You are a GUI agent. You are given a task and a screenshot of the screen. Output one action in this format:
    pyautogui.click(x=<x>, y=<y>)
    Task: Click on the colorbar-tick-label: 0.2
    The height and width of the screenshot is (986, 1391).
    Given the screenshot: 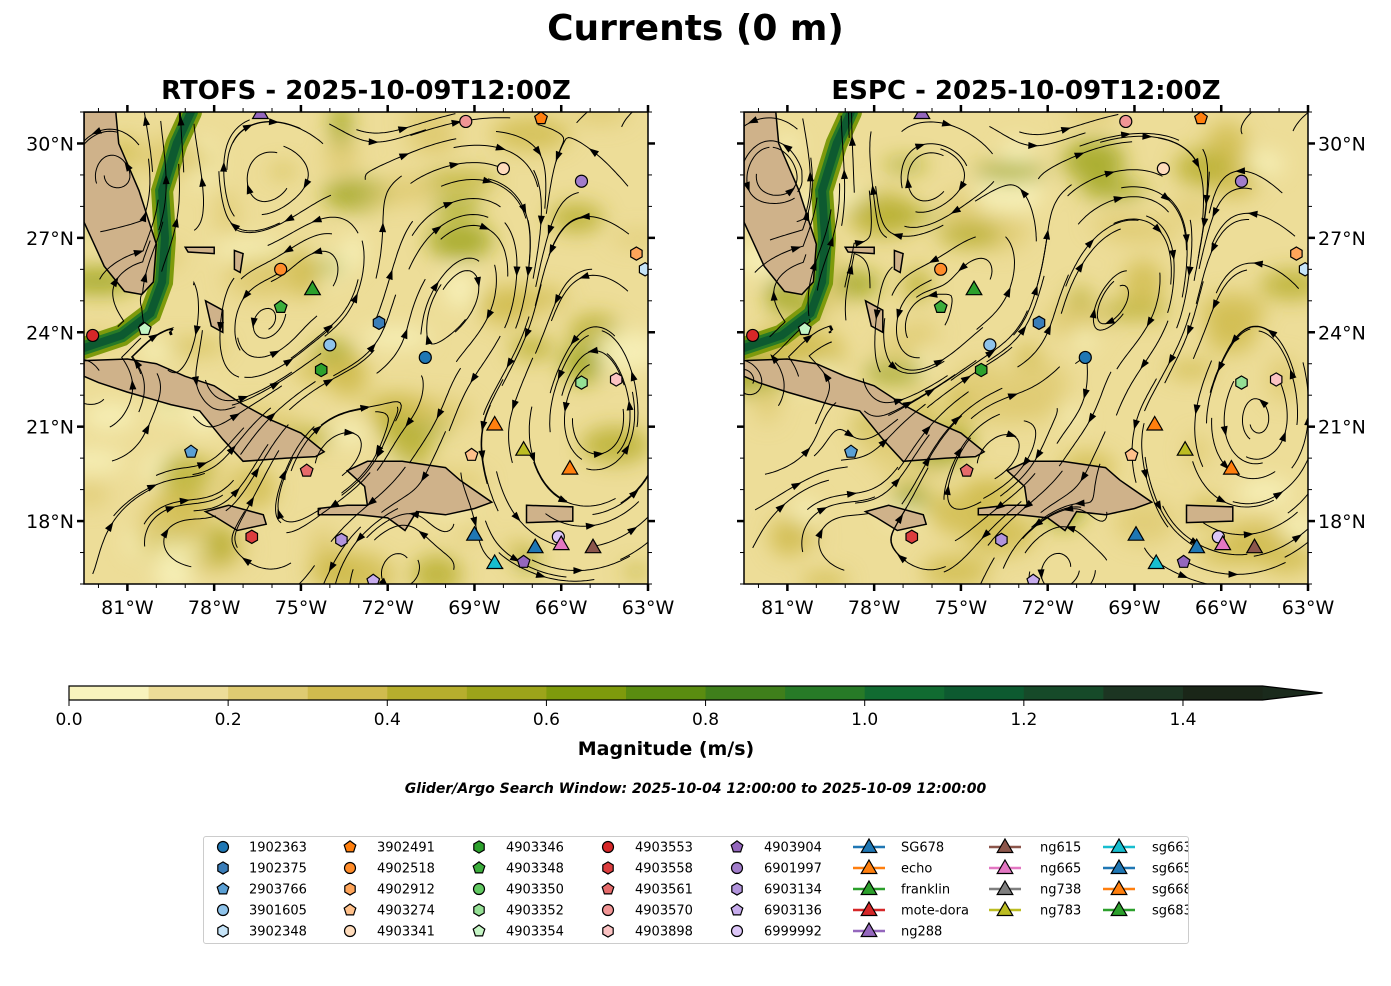 What is the action you would take?
    pyautogui.click(x=228, y=720)
    